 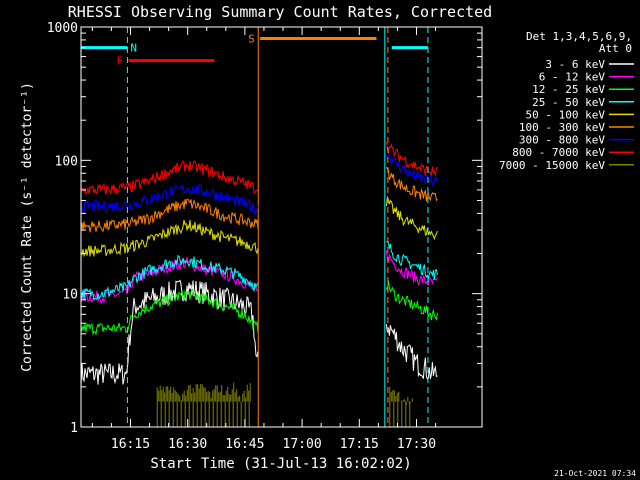 I want to click on legend-item-8: 7000 - 15000 keV, so click(x=552, y=165).